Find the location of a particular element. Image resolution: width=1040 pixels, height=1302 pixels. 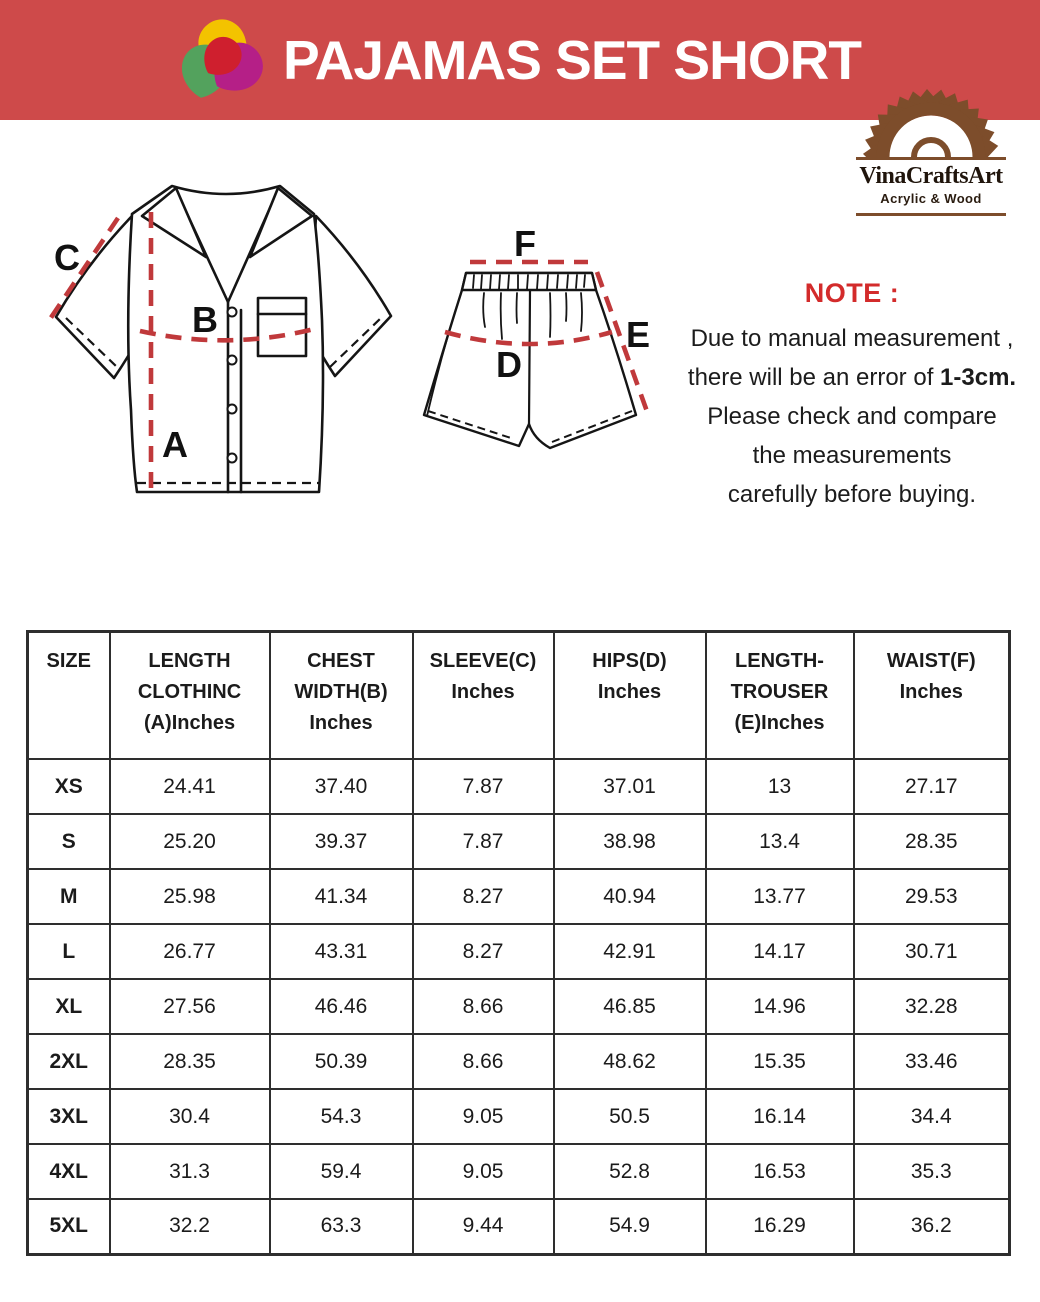

value-cell: 50.5 is located at coordinates (629, 1116).